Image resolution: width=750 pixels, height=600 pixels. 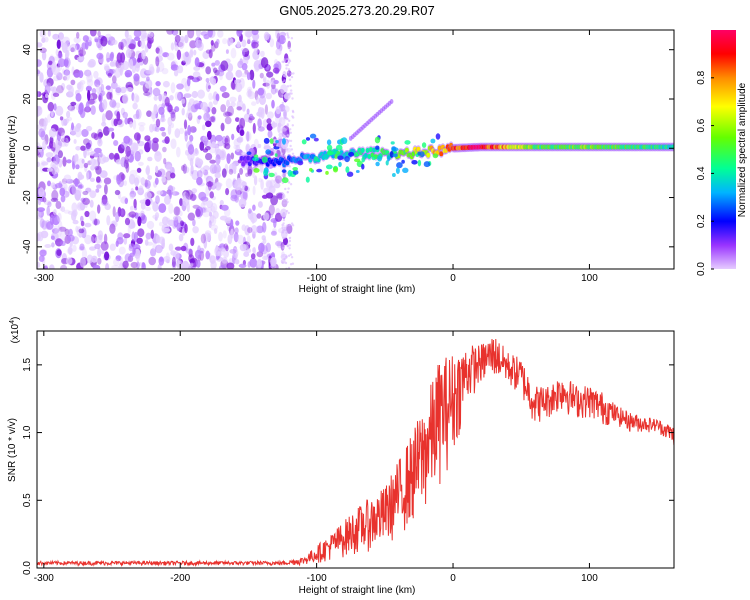 What do you see at coordinates (317, 278) in the screenshot?
I see `x-tick-label: -100` at bounding box center [317, 278].